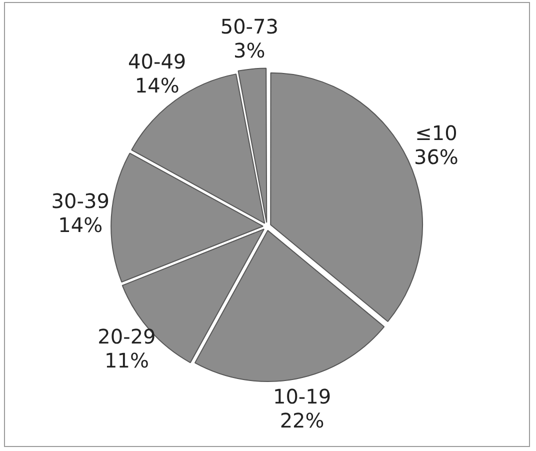 This screenshot has width=536, height=451. Describe the element at coordinates (436, 157) in the screenshot. I see `data-label: 36%` at that location.